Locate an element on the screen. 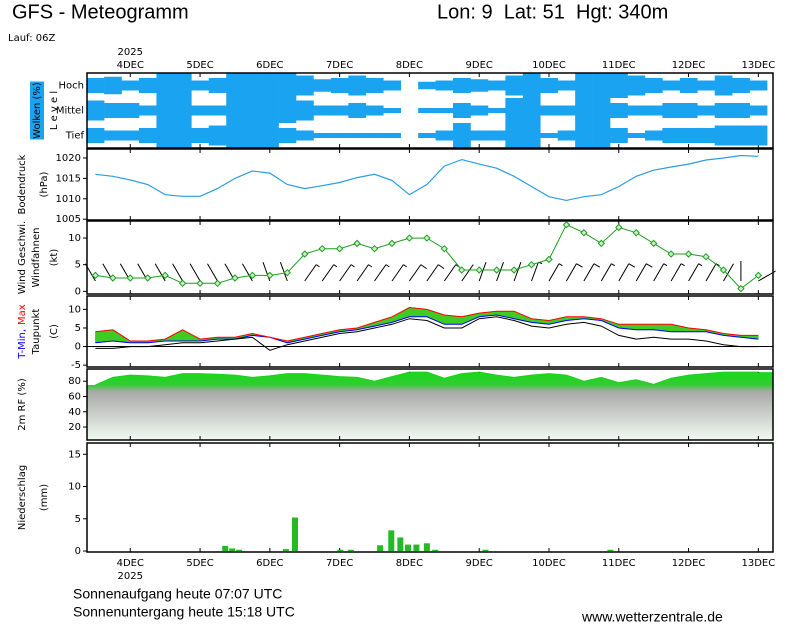  x-tick-label: 7DEC is located at coordinates (339, 563).